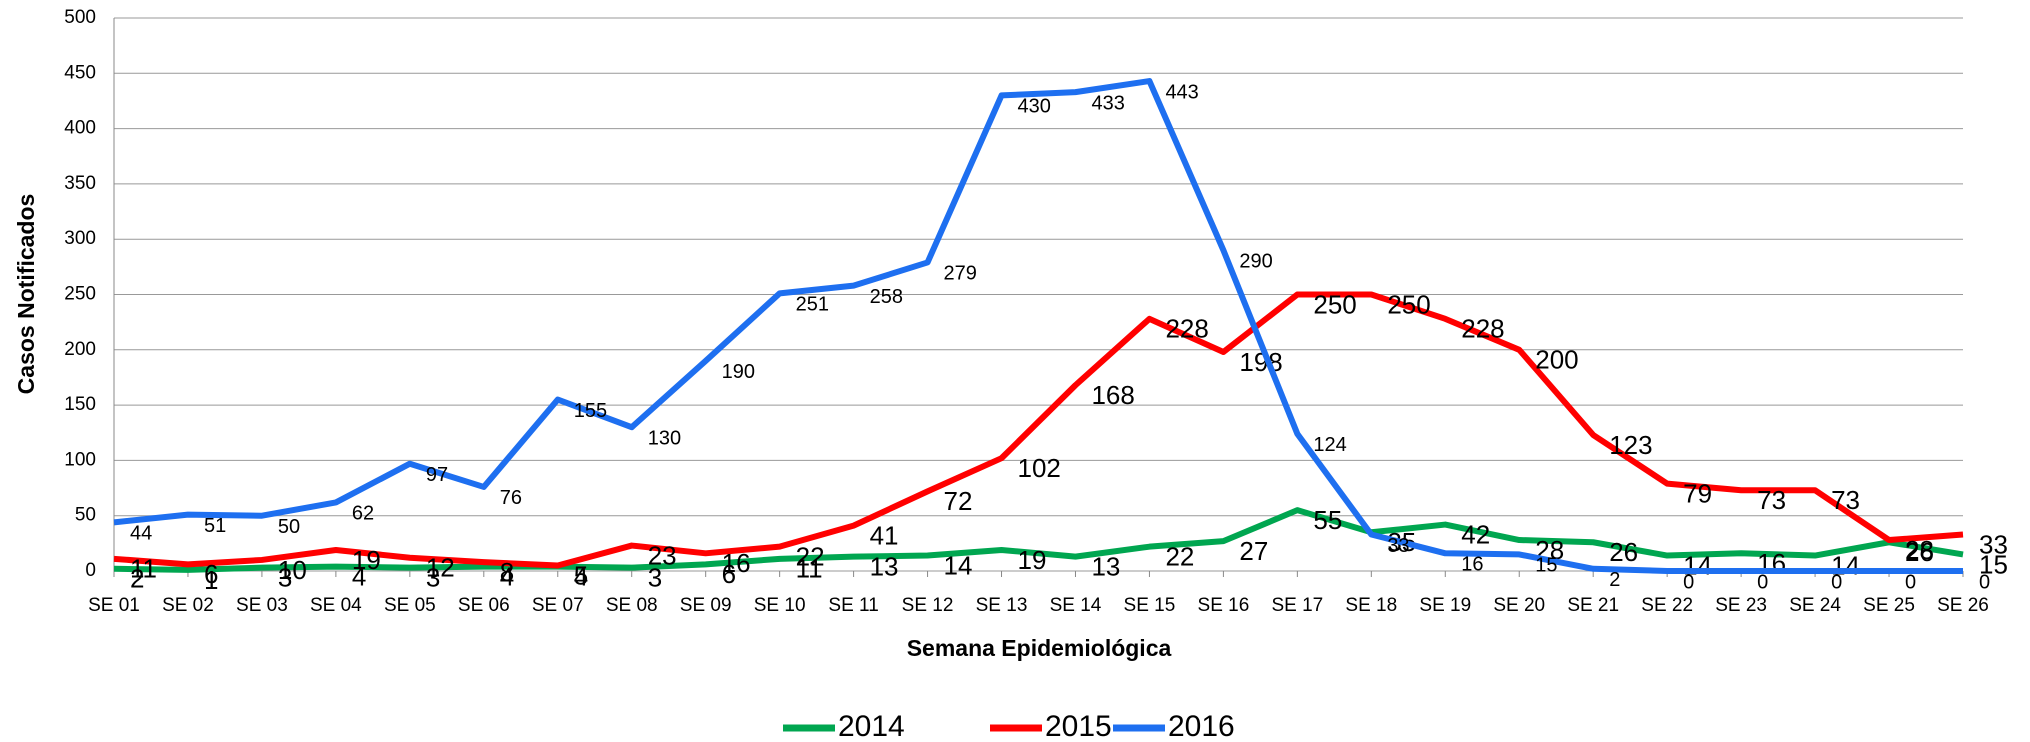 The height and width of the screenshot is (742, 2030). I want to click on x-tick-label: SE 14, so click(1076, 605).